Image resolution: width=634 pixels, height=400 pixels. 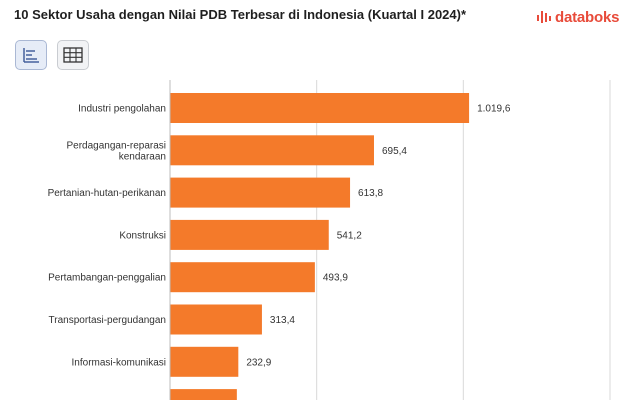 I want to click on category-label-line: Informasi-komunikasi, so click(x=119, y=362).